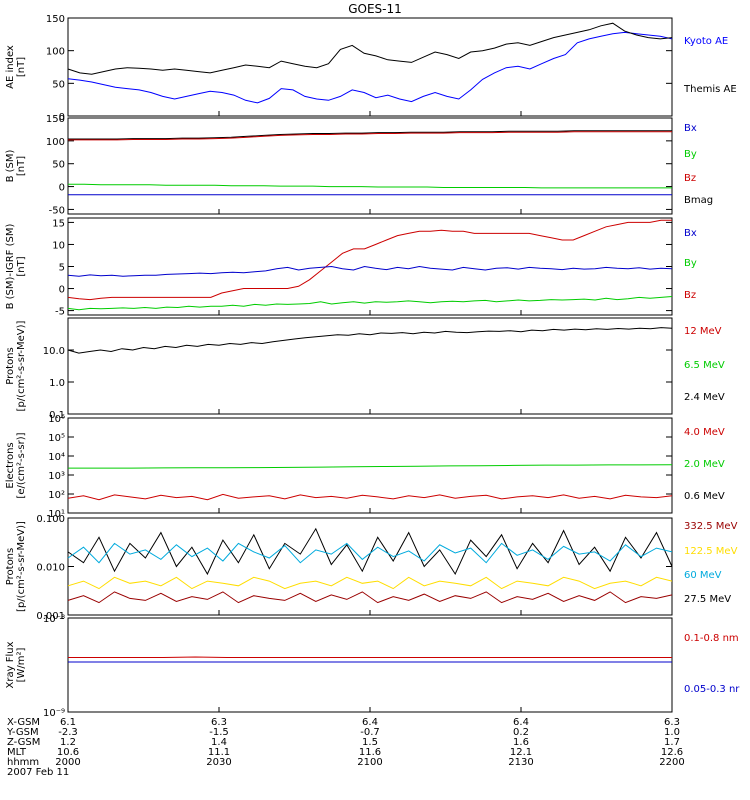  Describe the element at coordinates (703, 575) in the screenshot. I see `legend-label-protons_high: 60 MeV` at that location.